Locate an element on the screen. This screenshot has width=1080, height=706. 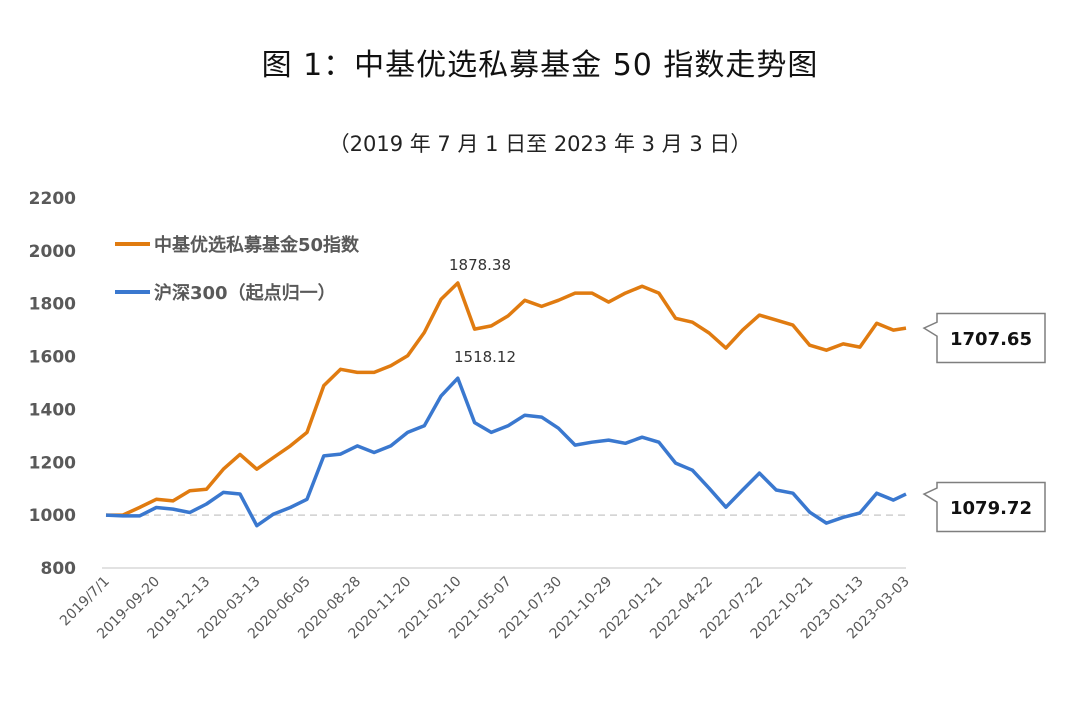
end-value-csi300-box is located at coordinates (984, 507).